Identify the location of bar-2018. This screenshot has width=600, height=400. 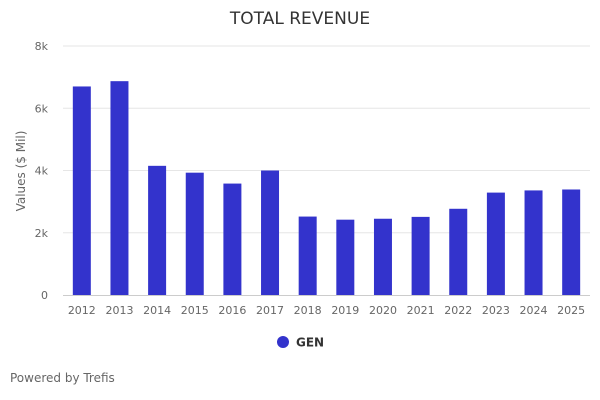
(307, 255).